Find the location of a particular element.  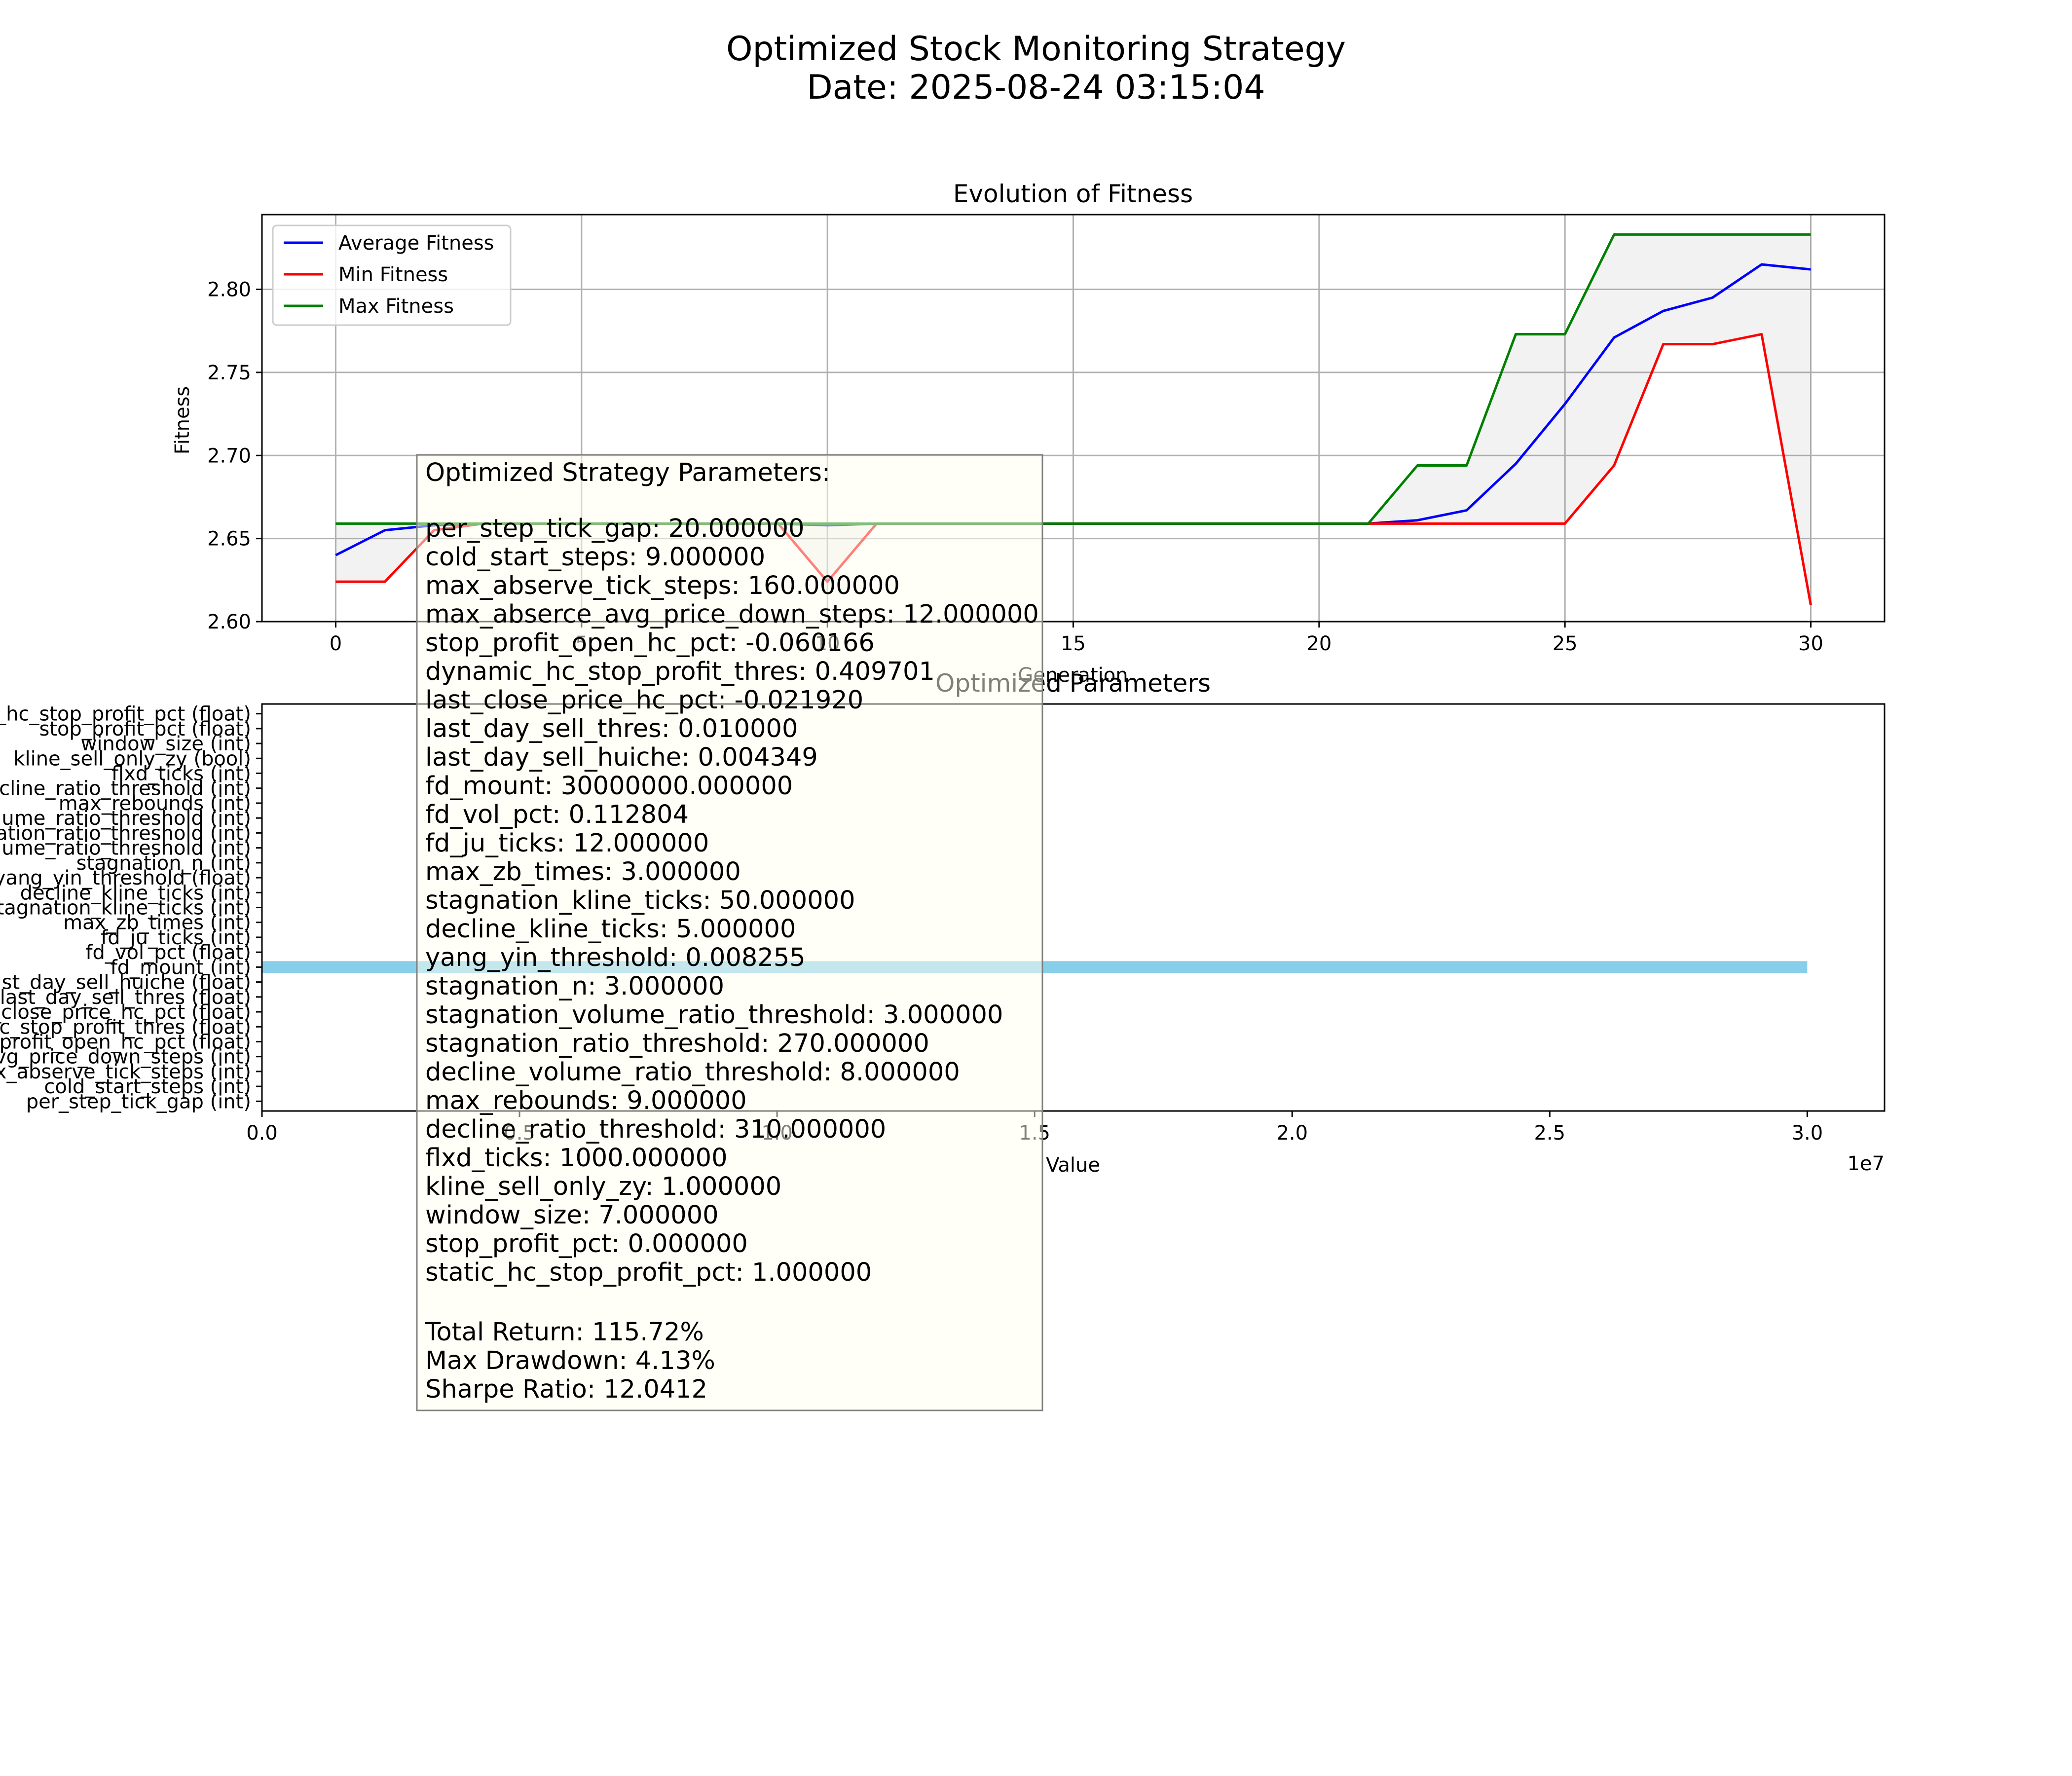

parameters-box-line: last_day_sell_huiche: 0.004349 is located at coordinates (621, 758).